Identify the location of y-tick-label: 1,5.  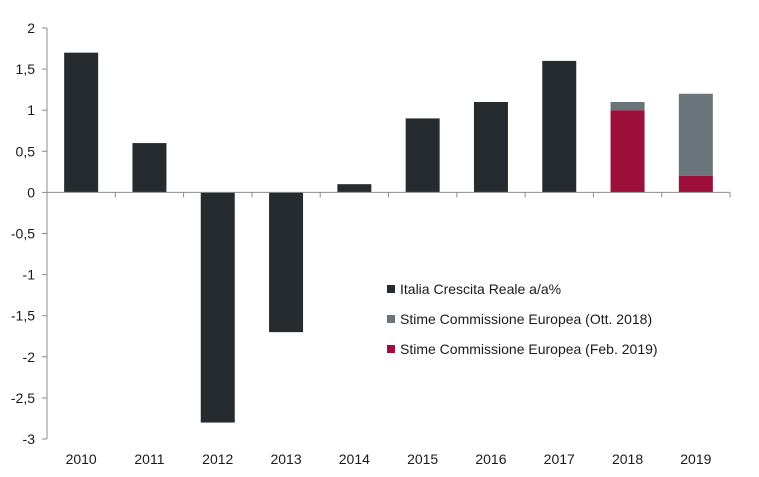
(26, 69).